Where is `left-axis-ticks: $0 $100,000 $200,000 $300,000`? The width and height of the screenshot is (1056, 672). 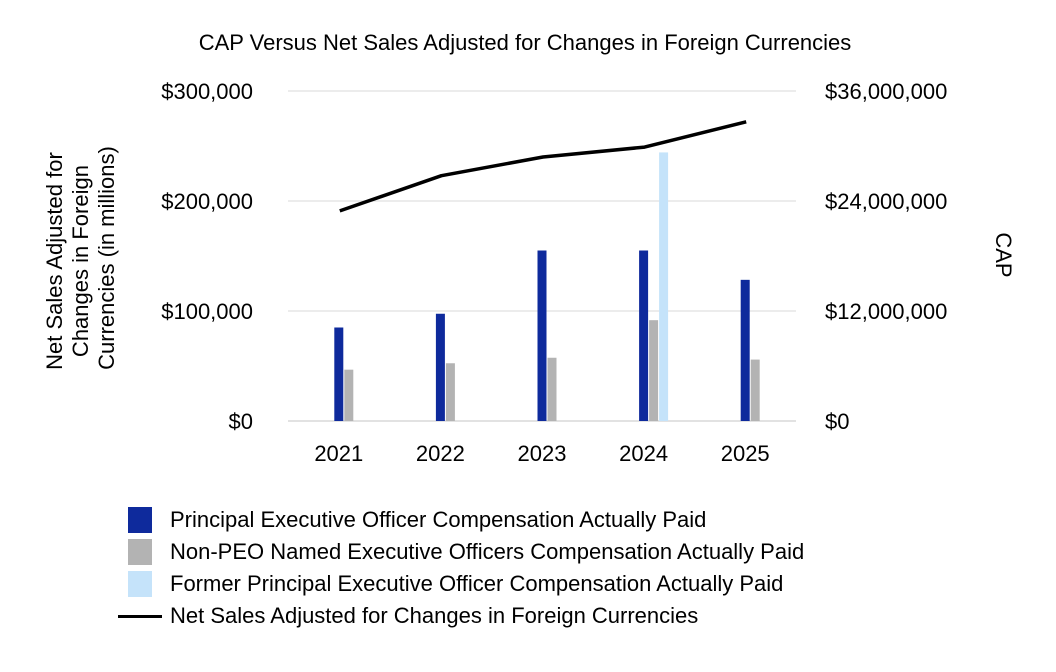
left-axis-ticks: $0 $100,000 $200,000 $300,000 is located at coordinates (207, 256).